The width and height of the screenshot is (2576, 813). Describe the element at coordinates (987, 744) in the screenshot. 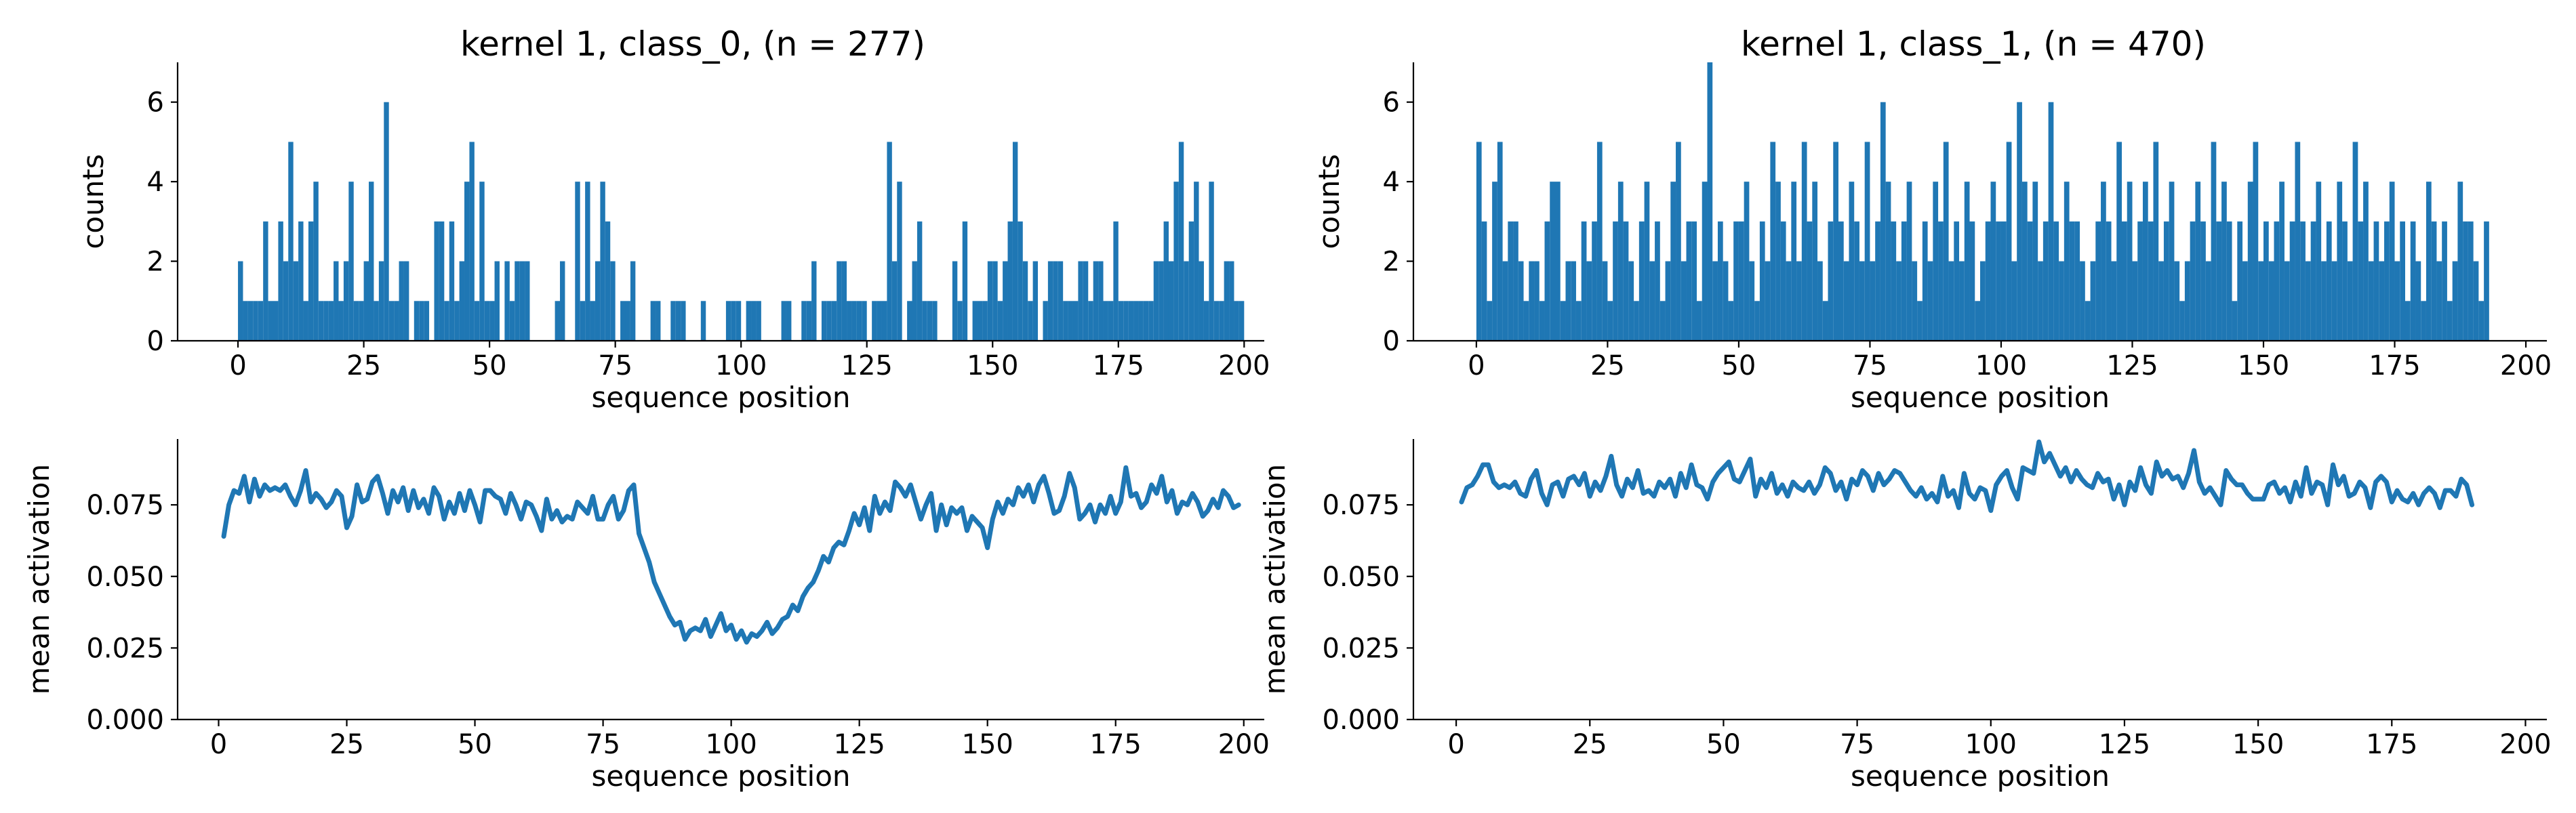

I see `x-tick-label: 150` at that location.